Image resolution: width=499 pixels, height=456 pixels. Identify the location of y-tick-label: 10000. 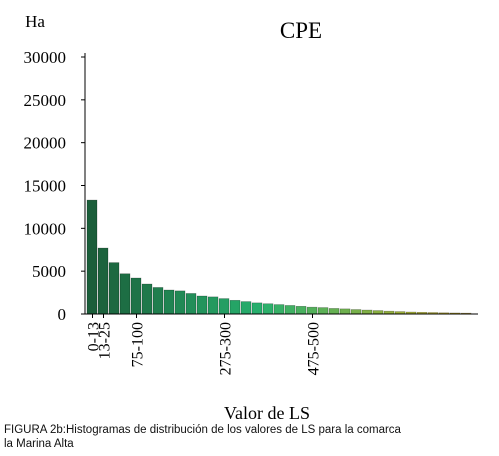
(45, 228).